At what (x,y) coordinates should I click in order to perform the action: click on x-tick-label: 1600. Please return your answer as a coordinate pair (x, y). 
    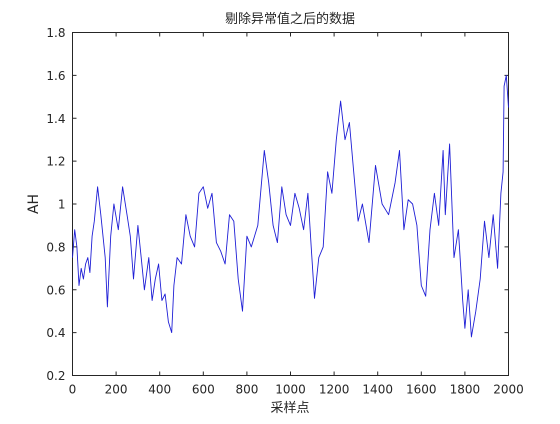
    Looking at the image, I should click on (421, 390).